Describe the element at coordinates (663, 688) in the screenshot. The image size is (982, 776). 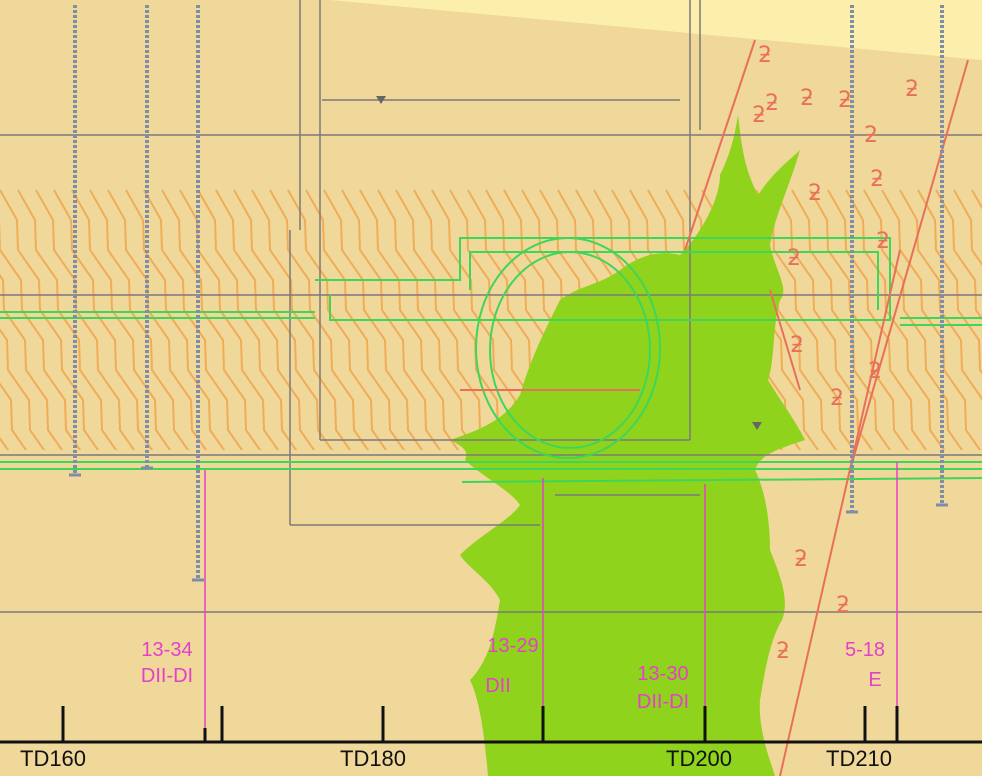
I see `borehole-label-13-30: 13-30 DII-DI` at that location.